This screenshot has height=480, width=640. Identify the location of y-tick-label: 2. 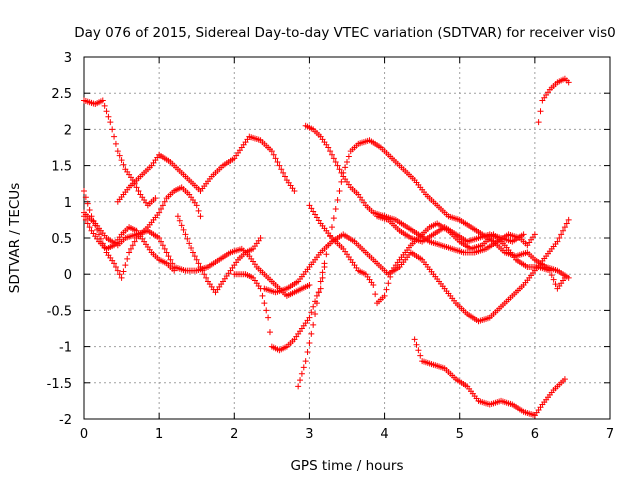
(68, 130).